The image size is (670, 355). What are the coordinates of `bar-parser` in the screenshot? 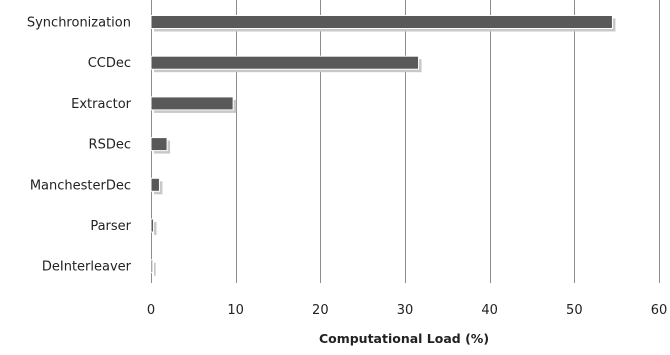 It's located at (152, 225).